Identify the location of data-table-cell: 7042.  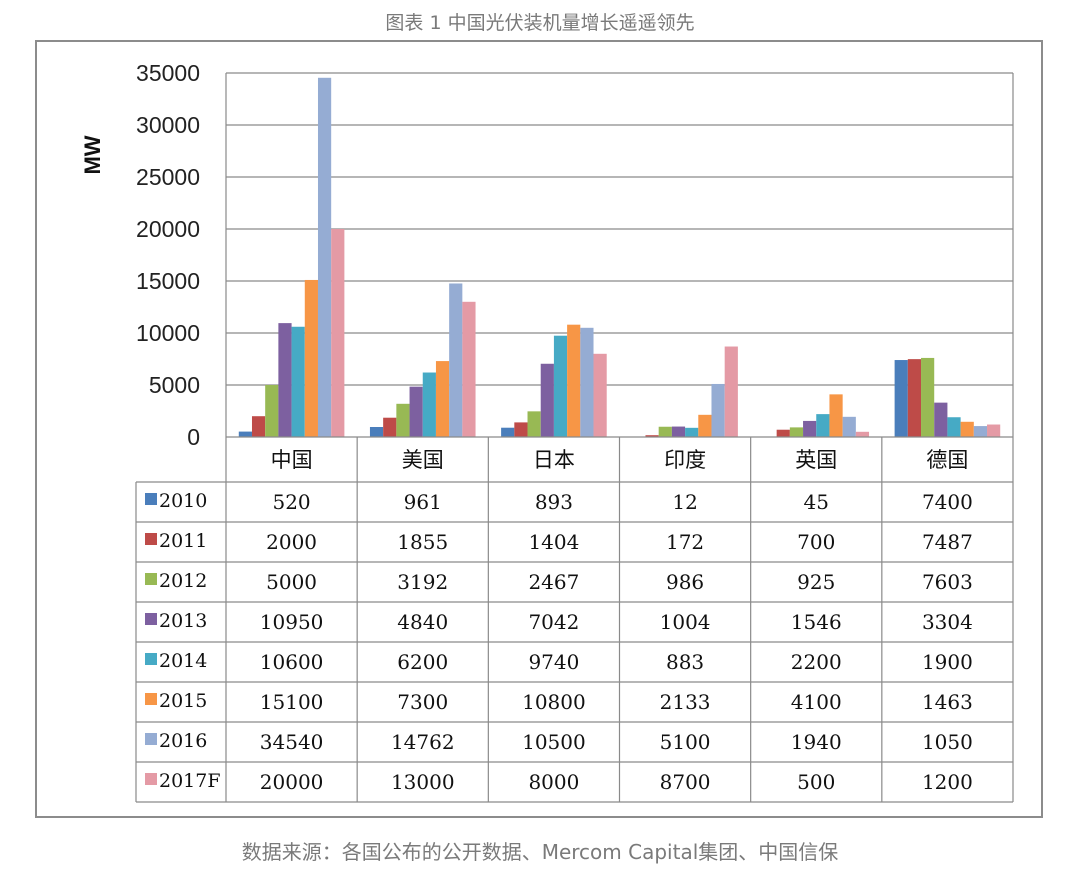
(553, 622).